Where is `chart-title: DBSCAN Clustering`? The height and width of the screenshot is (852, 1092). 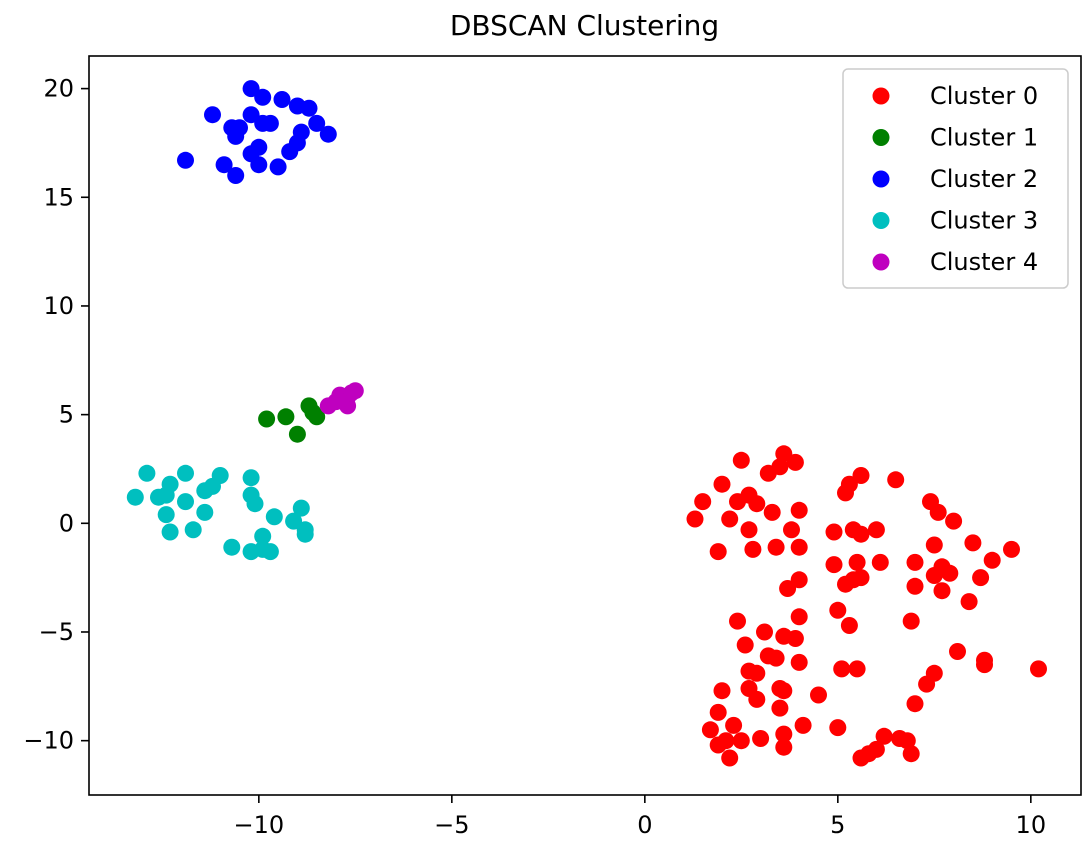
chart-title: DBSCAN Clustering is located at coordinates (584, 25).